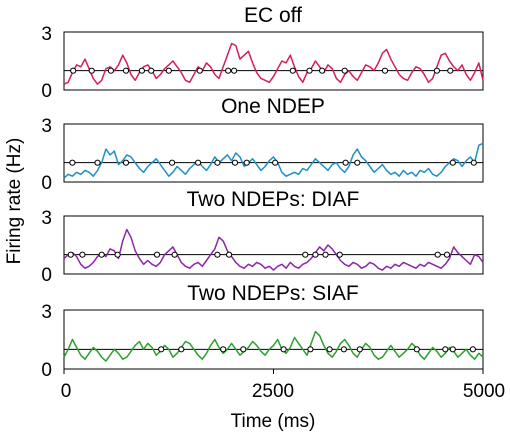 This screenshot has width=510, height=437. I want to click on panel-title: Two NDEPs: DIAF, so click(273, 199).